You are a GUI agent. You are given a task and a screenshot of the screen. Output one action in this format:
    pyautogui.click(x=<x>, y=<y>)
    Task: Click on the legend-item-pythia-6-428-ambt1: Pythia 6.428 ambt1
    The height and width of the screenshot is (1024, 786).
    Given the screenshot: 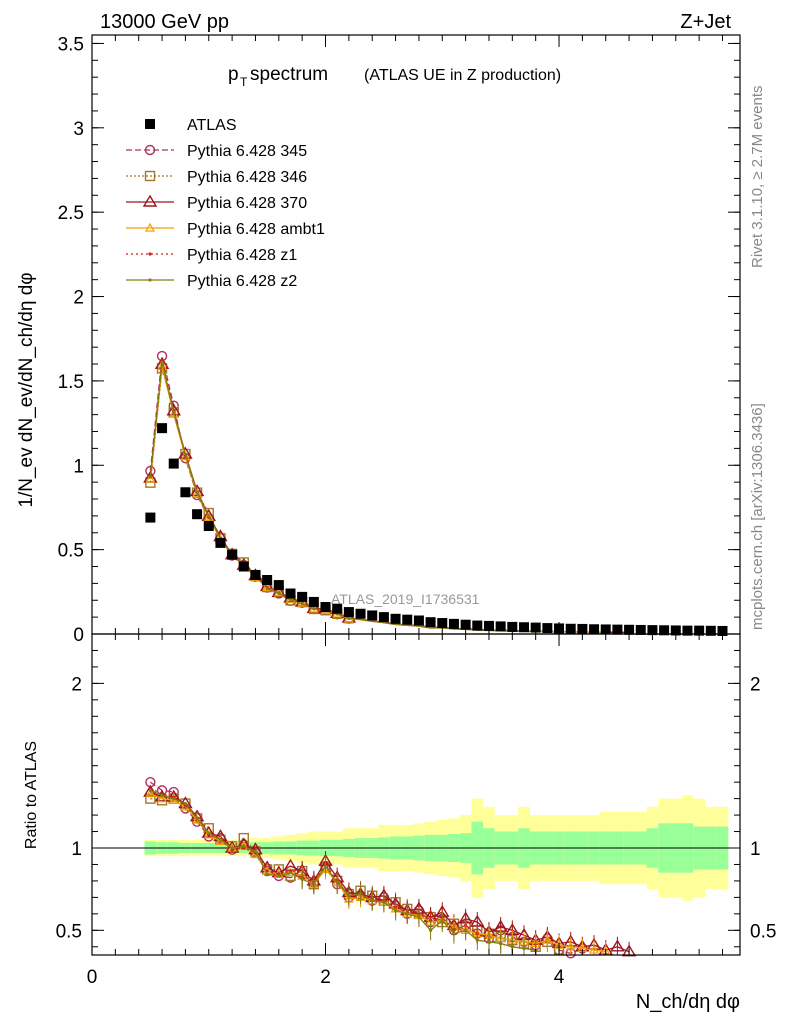 What is the action you would take?
    pyautogui.click(x=225, y=229)
    